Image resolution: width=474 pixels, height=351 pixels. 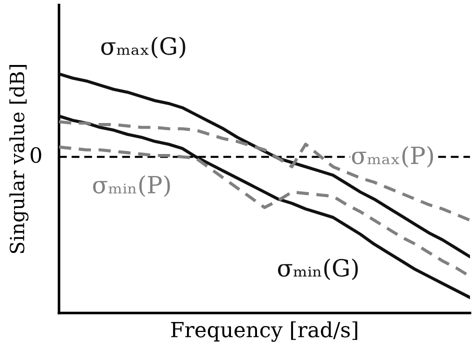 What do you see at coordinates (264, 331) in the screenshot?
I see `x-axis-title: Frequency [rad/s]` at bounding box center [264, 331].